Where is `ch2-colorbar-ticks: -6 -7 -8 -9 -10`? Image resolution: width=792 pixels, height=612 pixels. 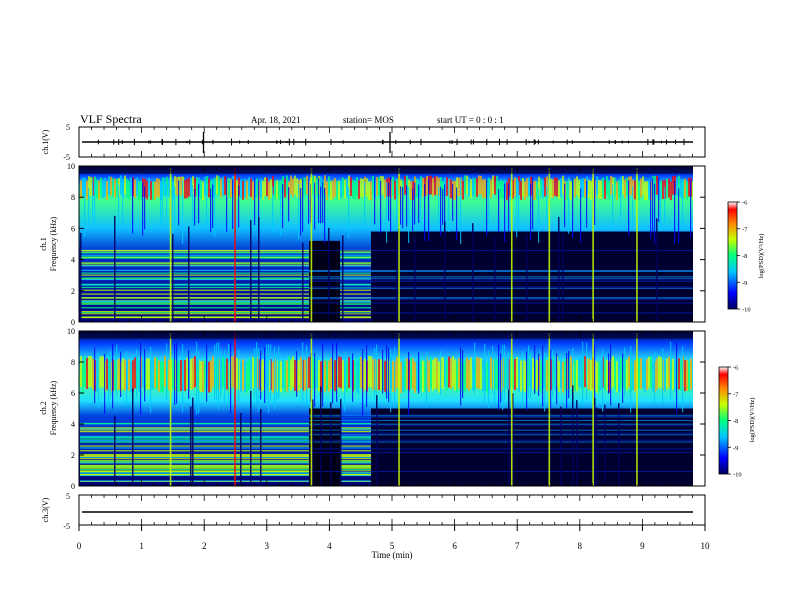
ch2-colorbar-ticks: -6 -7 -8 -9 -10 is located at coordinates (735, 422).